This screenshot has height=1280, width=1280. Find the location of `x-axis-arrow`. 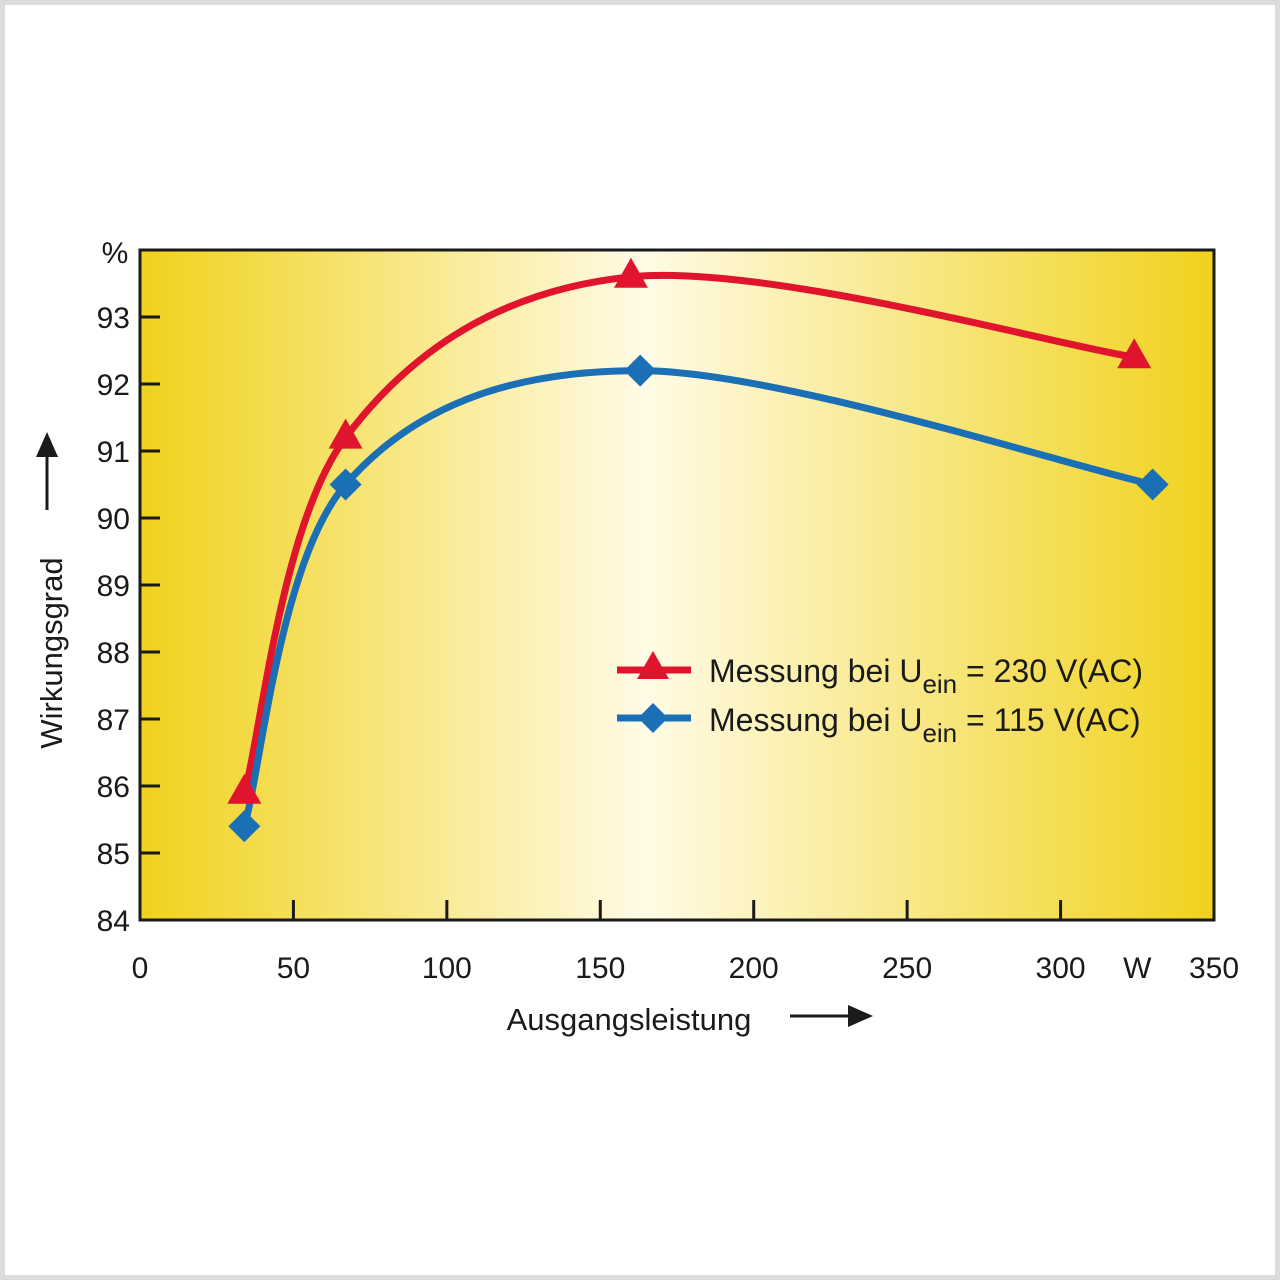

x-axis-arrow is located at coordinates (831, 1016).